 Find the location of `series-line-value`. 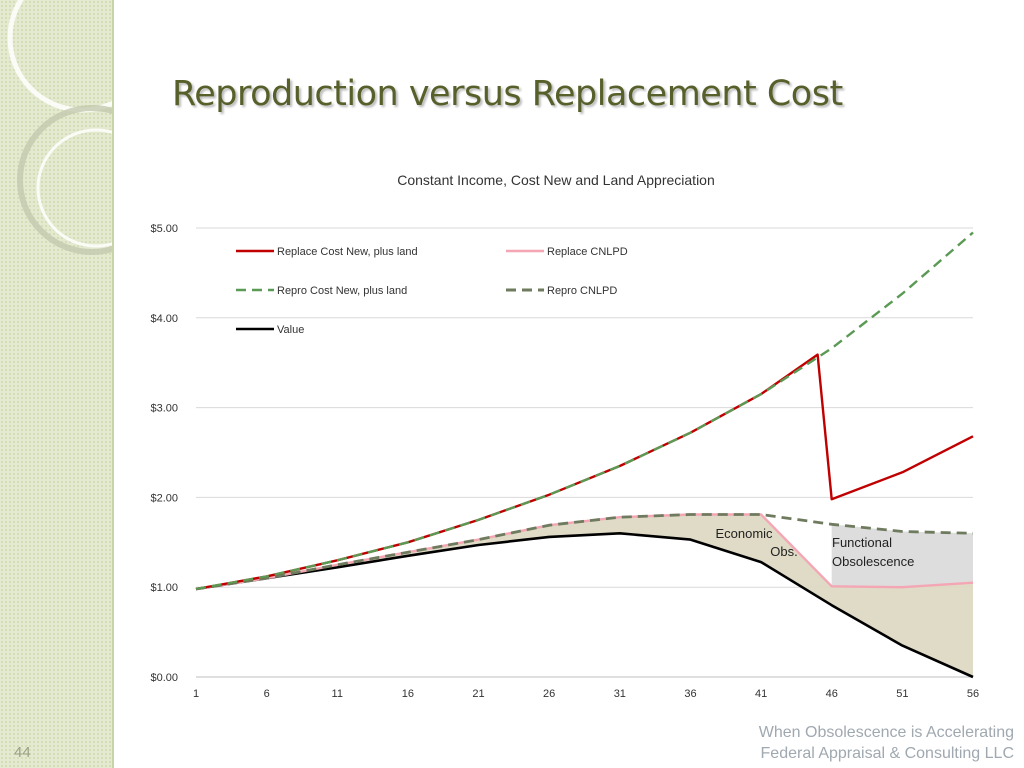

series-line-value is located at coordinates (584, 605).